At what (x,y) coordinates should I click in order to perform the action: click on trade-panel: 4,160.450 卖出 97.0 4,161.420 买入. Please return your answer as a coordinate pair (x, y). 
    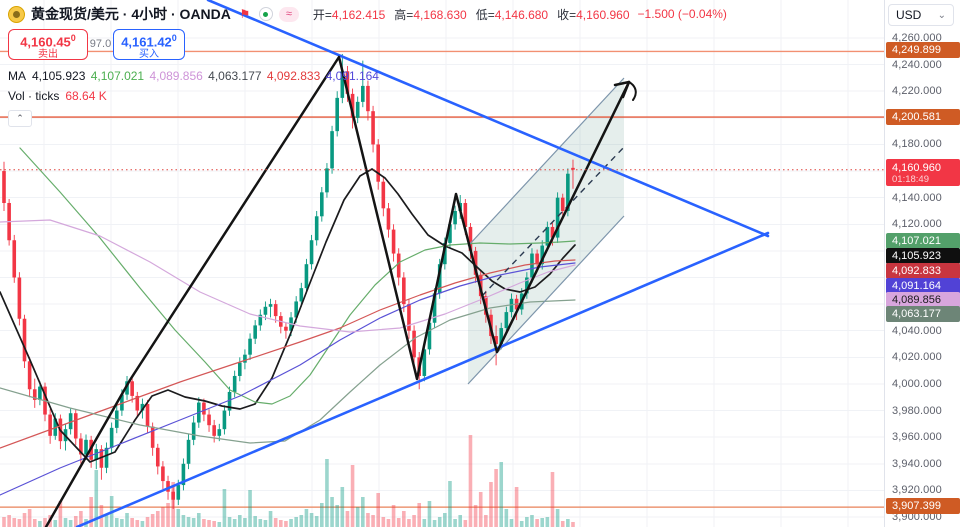
    Looking at the image, I should click on (367, 44).